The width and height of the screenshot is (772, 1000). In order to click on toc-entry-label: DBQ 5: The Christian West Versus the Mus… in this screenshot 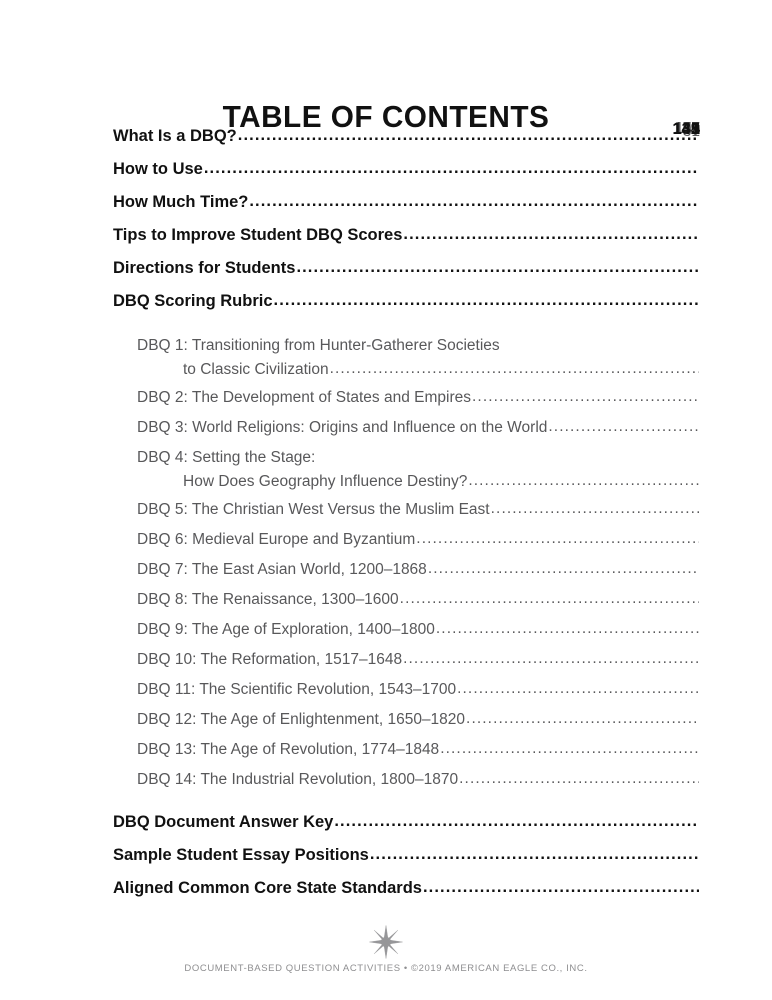, I will do `click(313, 509)`.